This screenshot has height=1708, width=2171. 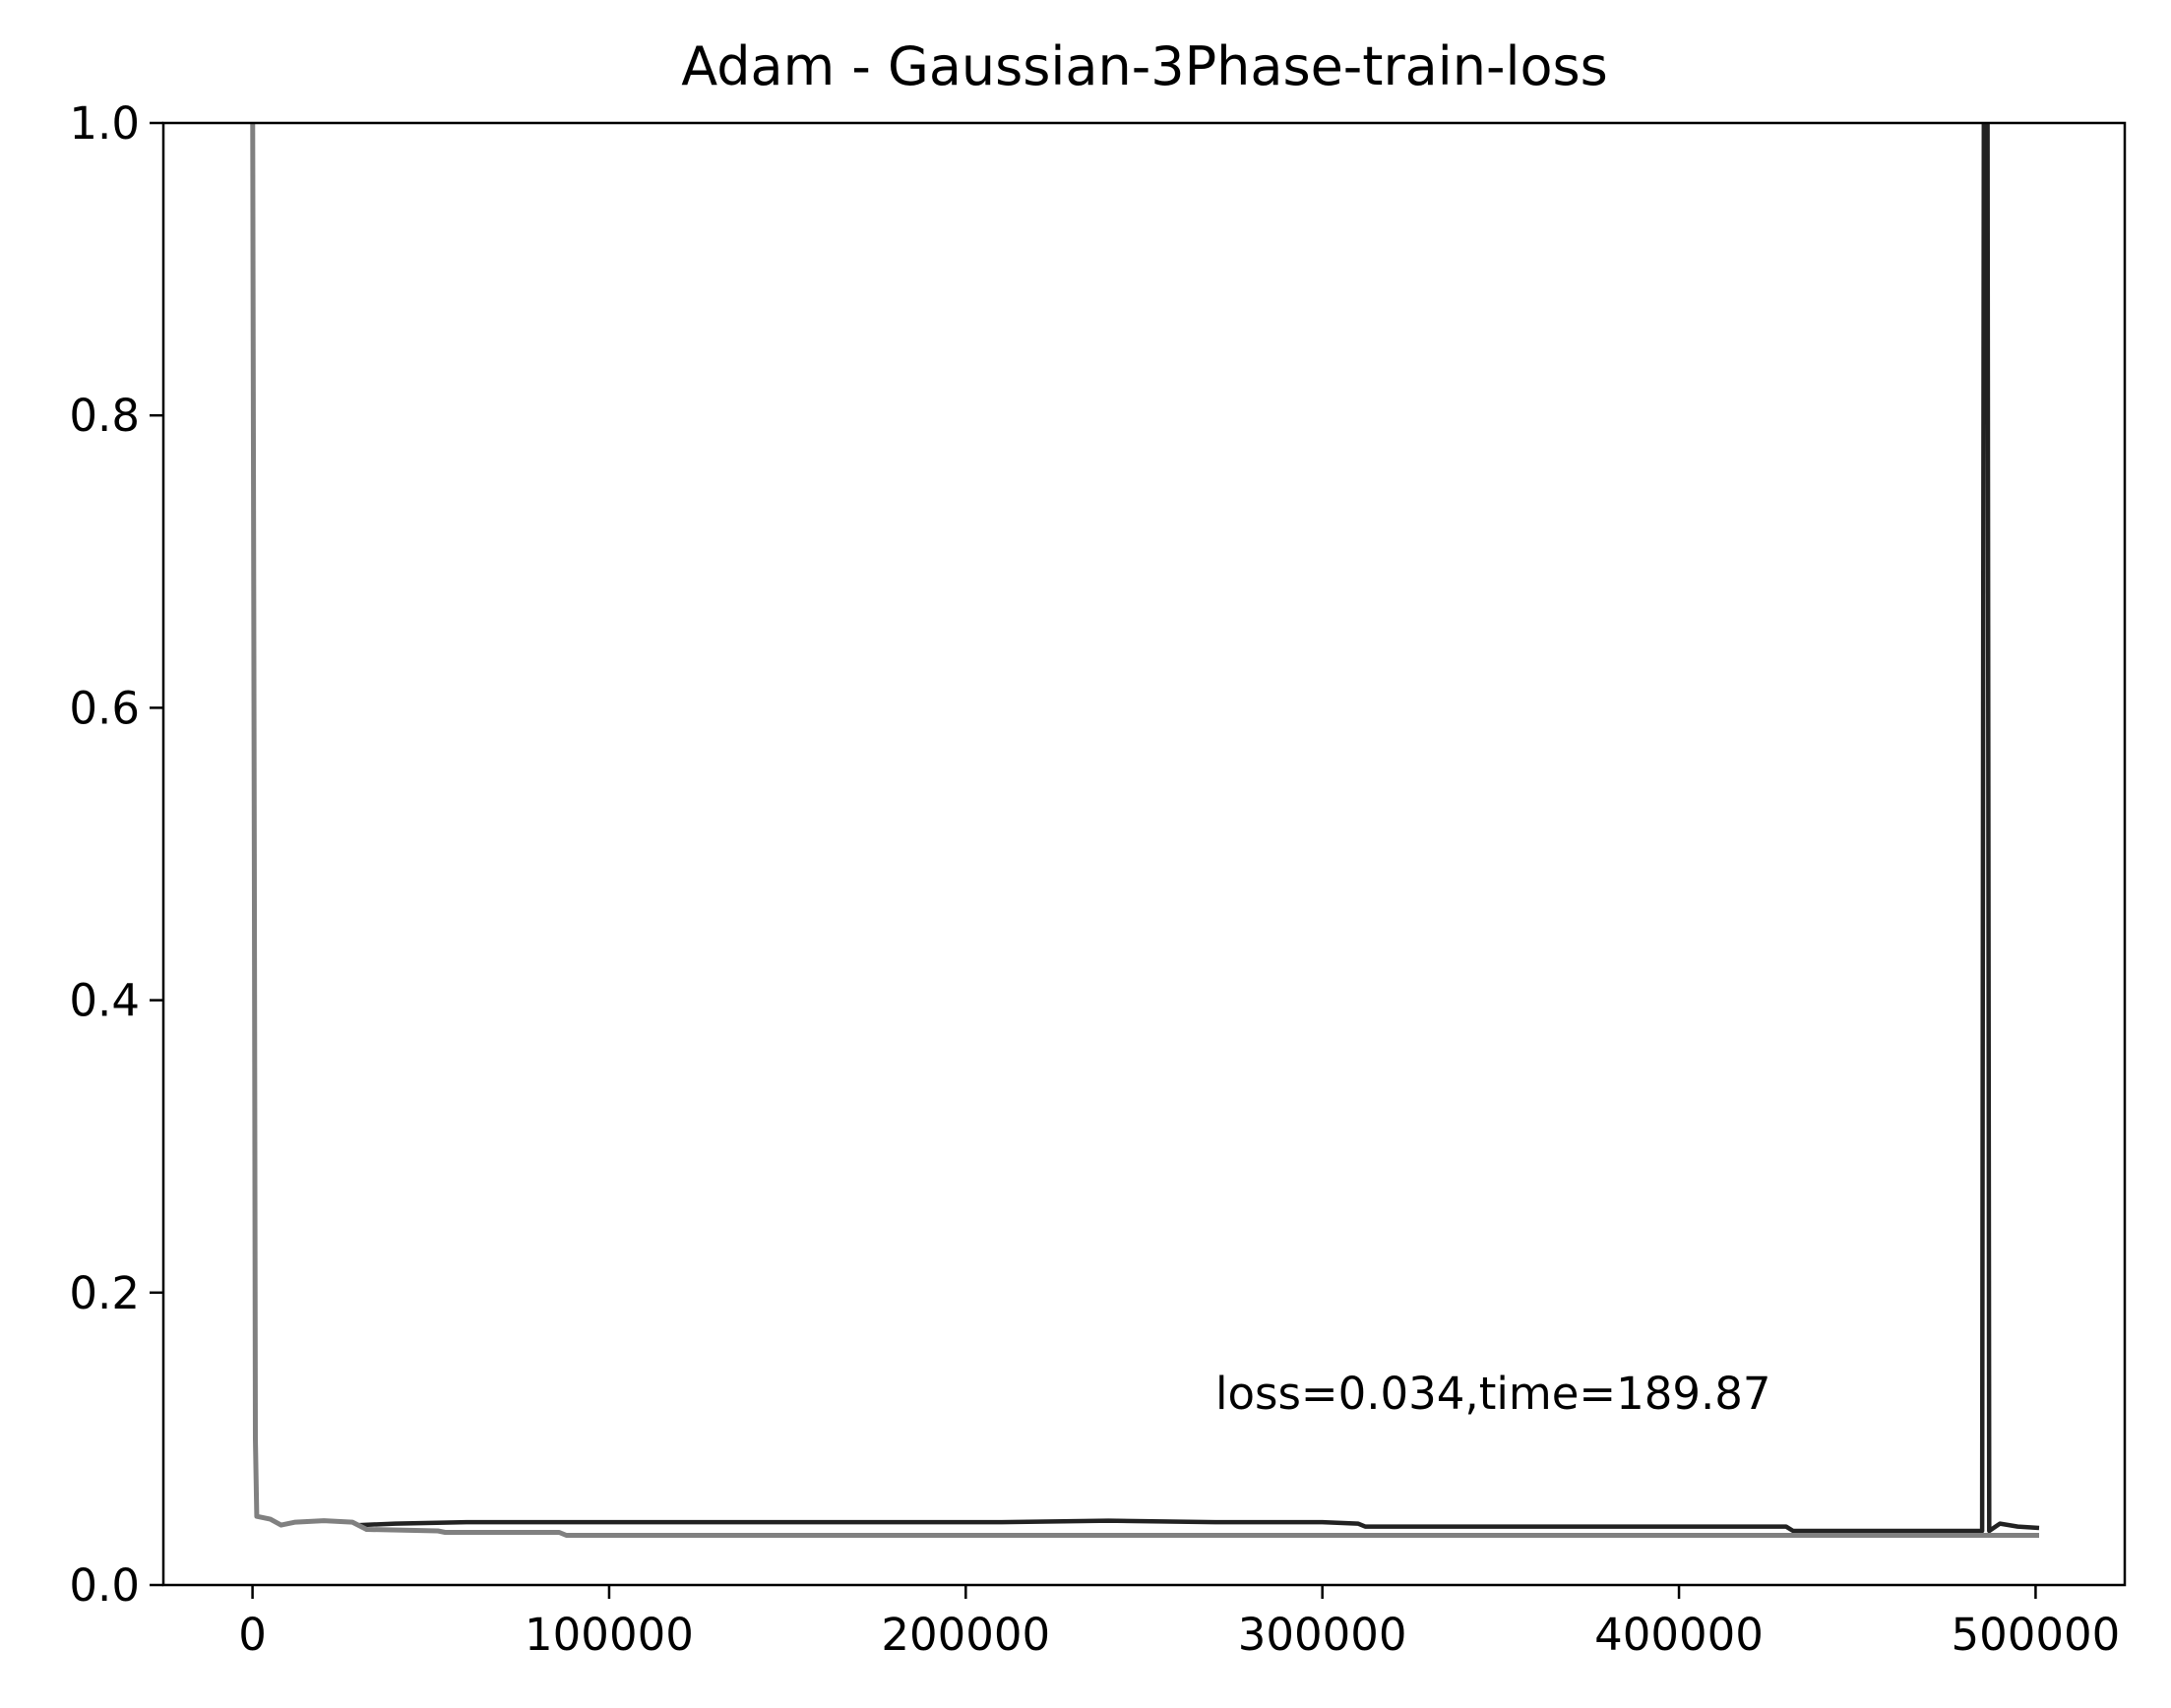 I want to click on chart-title: Adam - Gaussian-3Phase-train-loss, so click(x=1145, y=66).